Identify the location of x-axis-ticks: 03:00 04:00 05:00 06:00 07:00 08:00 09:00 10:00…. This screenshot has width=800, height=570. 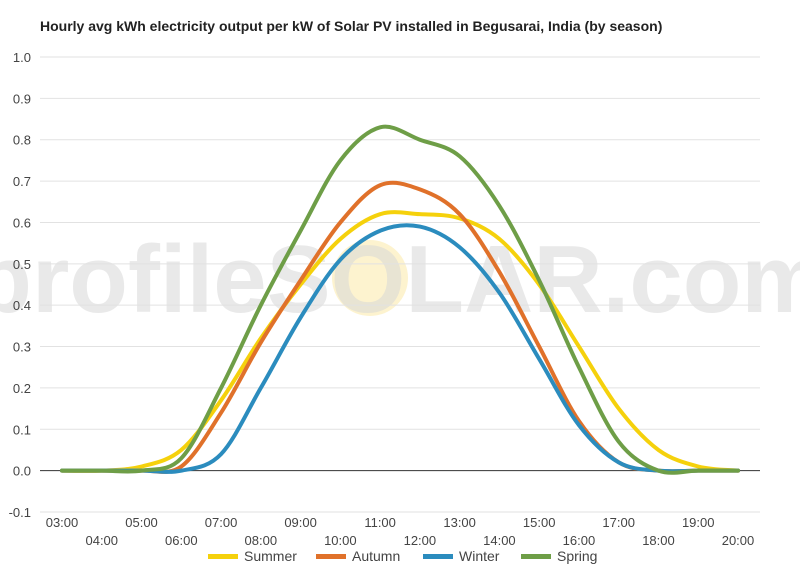
(400, 531).